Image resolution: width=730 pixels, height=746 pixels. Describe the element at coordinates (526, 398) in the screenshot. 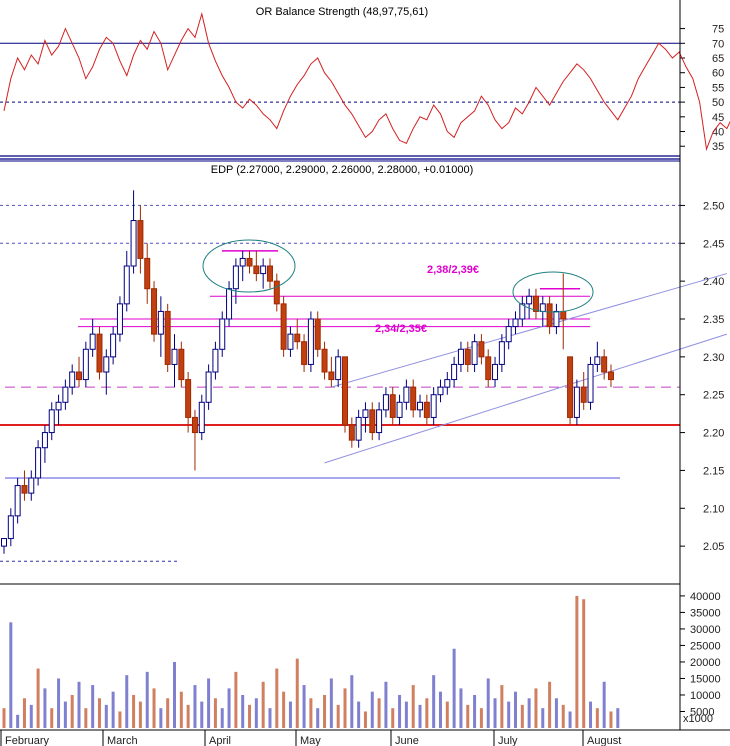

I see `channel-lower-line` at that location.